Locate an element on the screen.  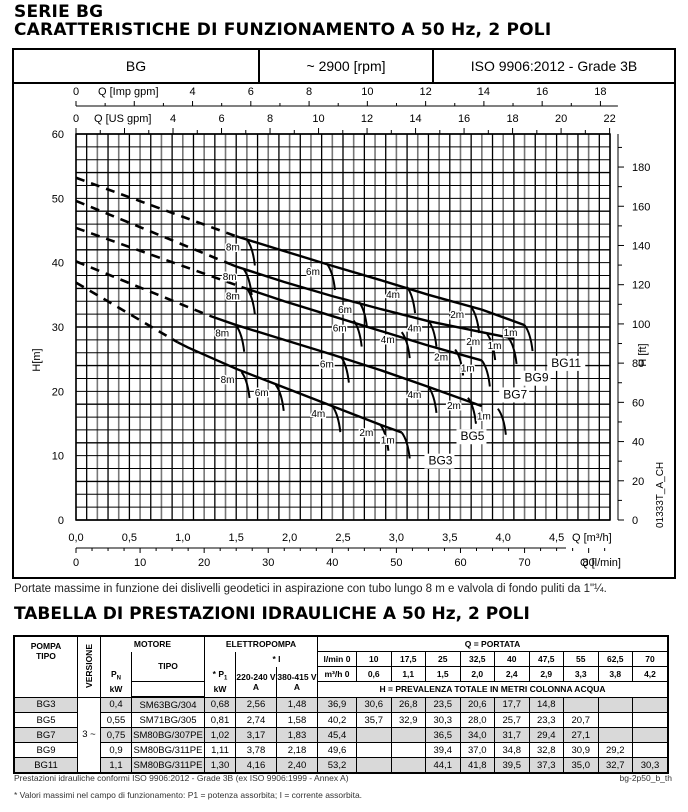
us-tick-label: 4 is located at coordinates (173, 119).